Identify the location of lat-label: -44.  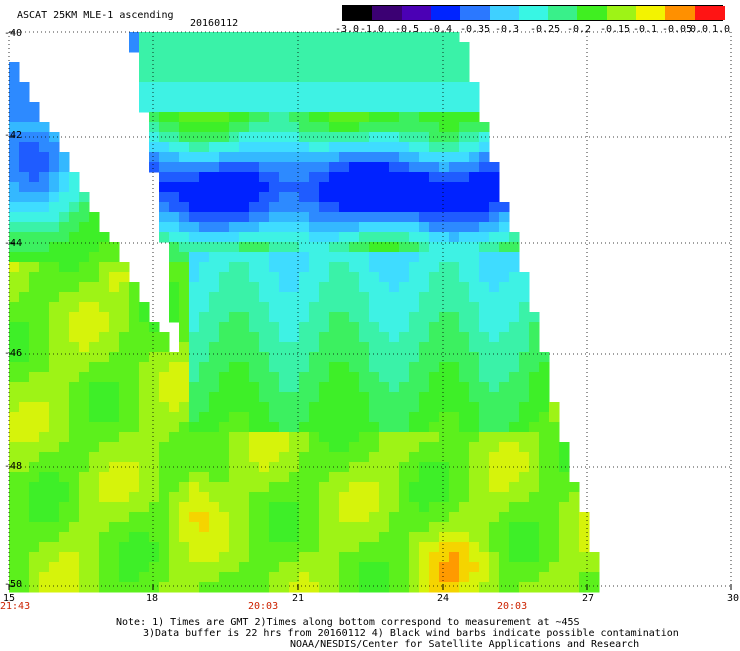
(13, 243).